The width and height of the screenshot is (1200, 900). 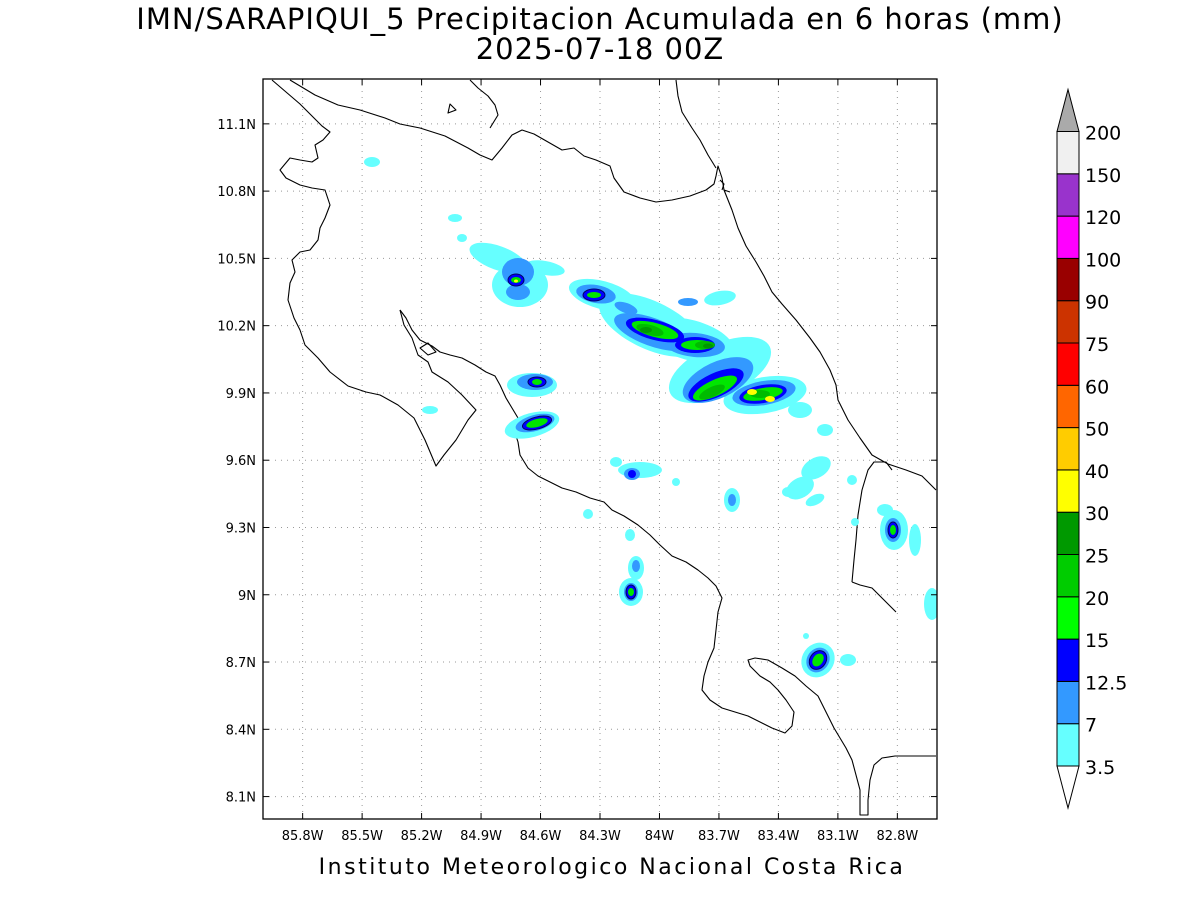 I want to click on lon-tick-label: 84.9W, so click(x=481, y=836).